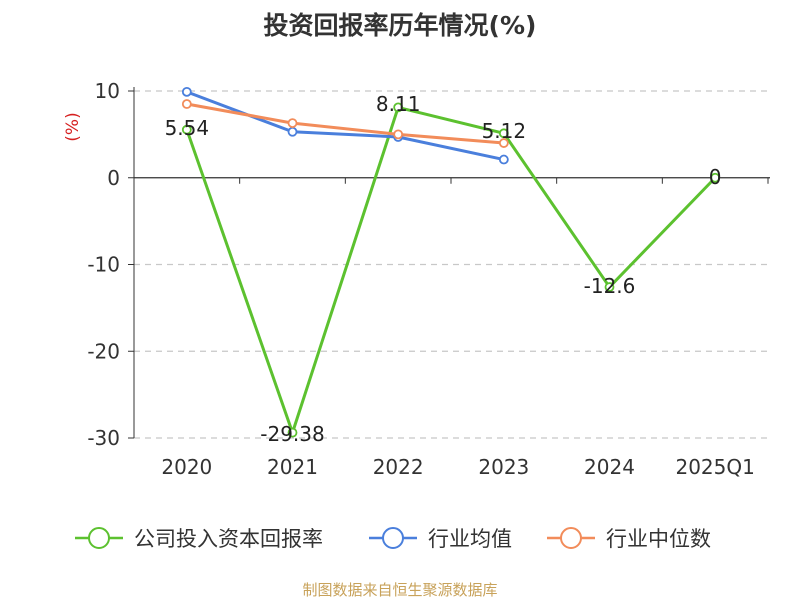 This screenshot has width=800, height=600. What do you see at coordinates (113, 178) in the screenshot?
I see `y-tick-label: 0` at bounding box center [113, 178].